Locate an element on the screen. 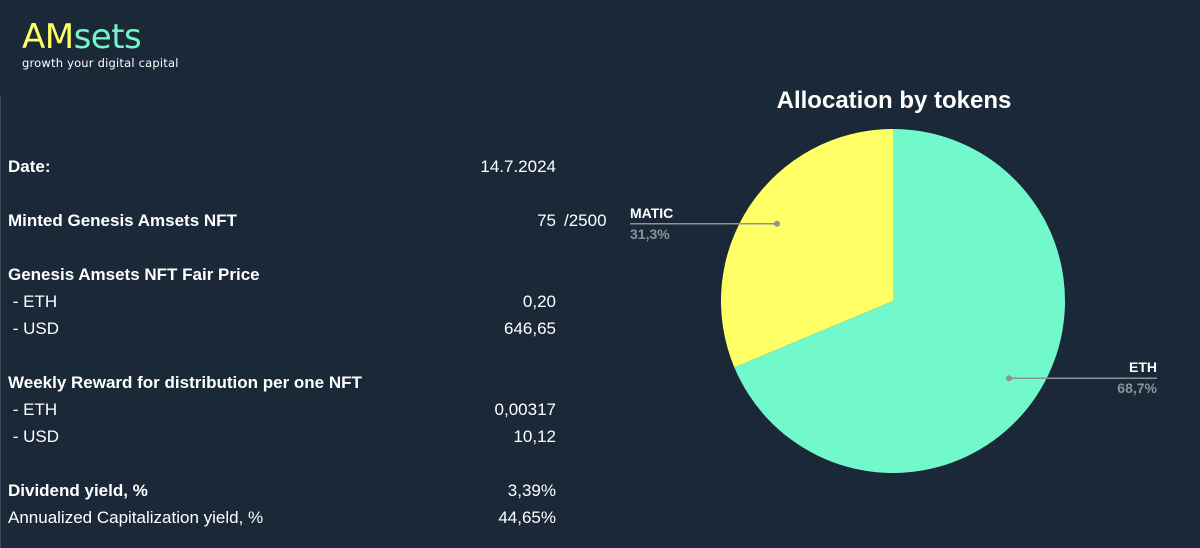 The height and width of the screenshot is (548, 1200). chart-title: Allocation by tokens is located at coordinates (894, 100).